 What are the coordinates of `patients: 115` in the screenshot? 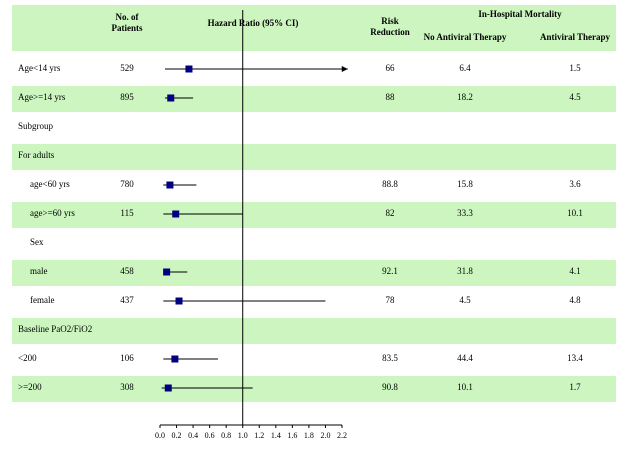 It's located at (127, 213).